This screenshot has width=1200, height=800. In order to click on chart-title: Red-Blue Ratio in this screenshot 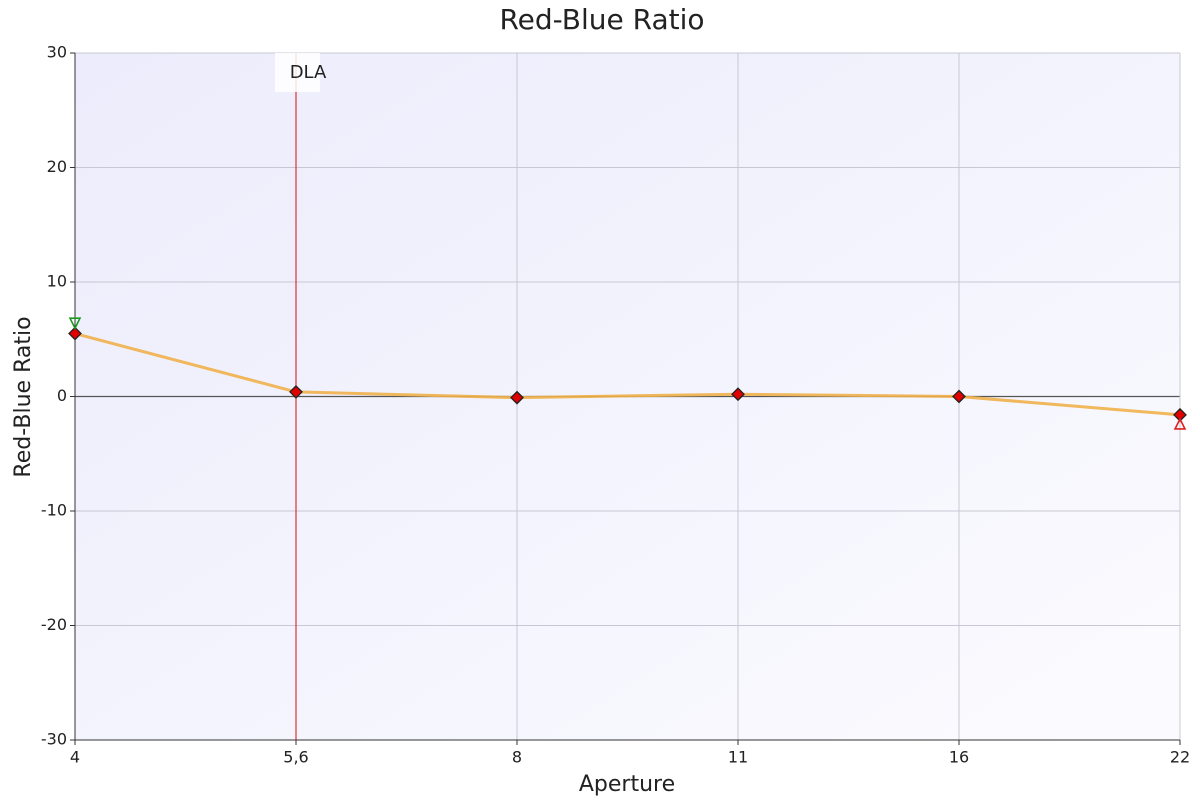, I will do `click(601, 19)`.